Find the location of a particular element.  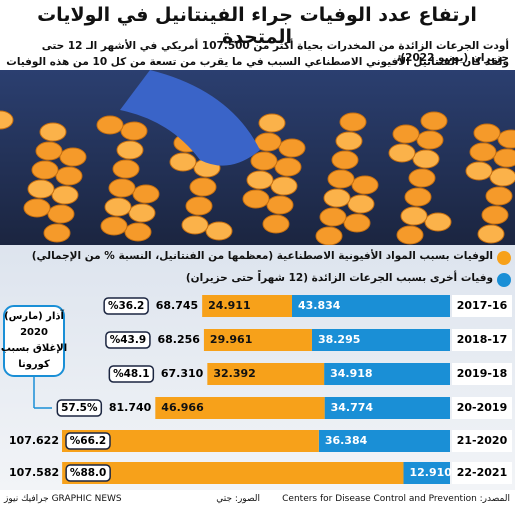

share-label: %48.1 is located at coordinates (131, 374).